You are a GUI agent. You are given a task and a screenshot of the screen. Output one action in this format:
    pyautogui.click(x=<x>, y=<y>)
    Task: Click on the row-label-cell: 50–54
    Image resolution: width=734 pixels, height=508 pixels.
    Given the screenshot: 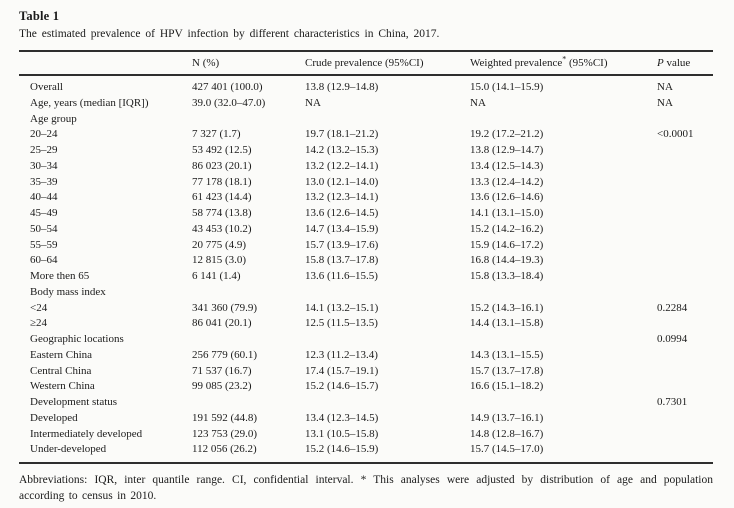 What is the action you would take?
    pyautogui.click(x=44, y=228)
    